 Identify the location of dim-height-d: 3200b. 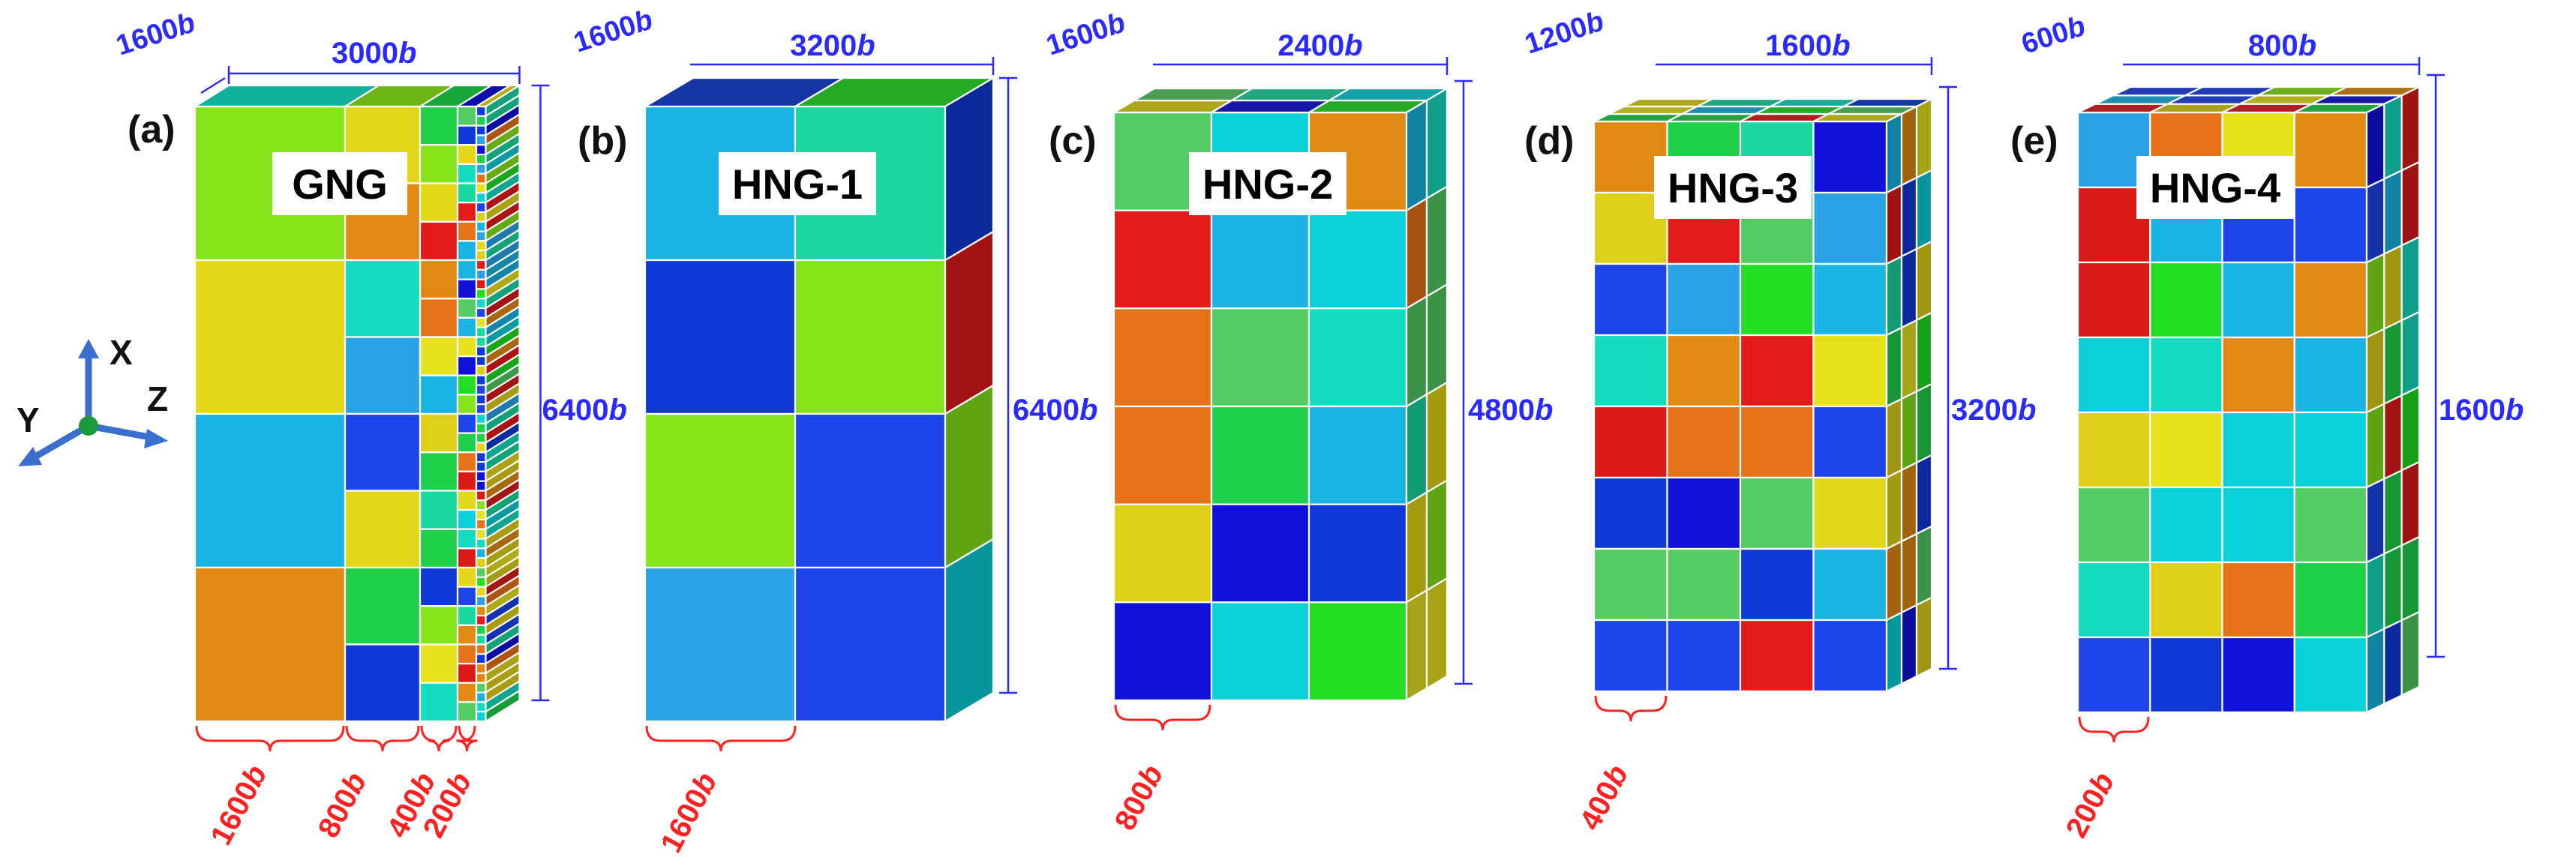
(1993, 411).